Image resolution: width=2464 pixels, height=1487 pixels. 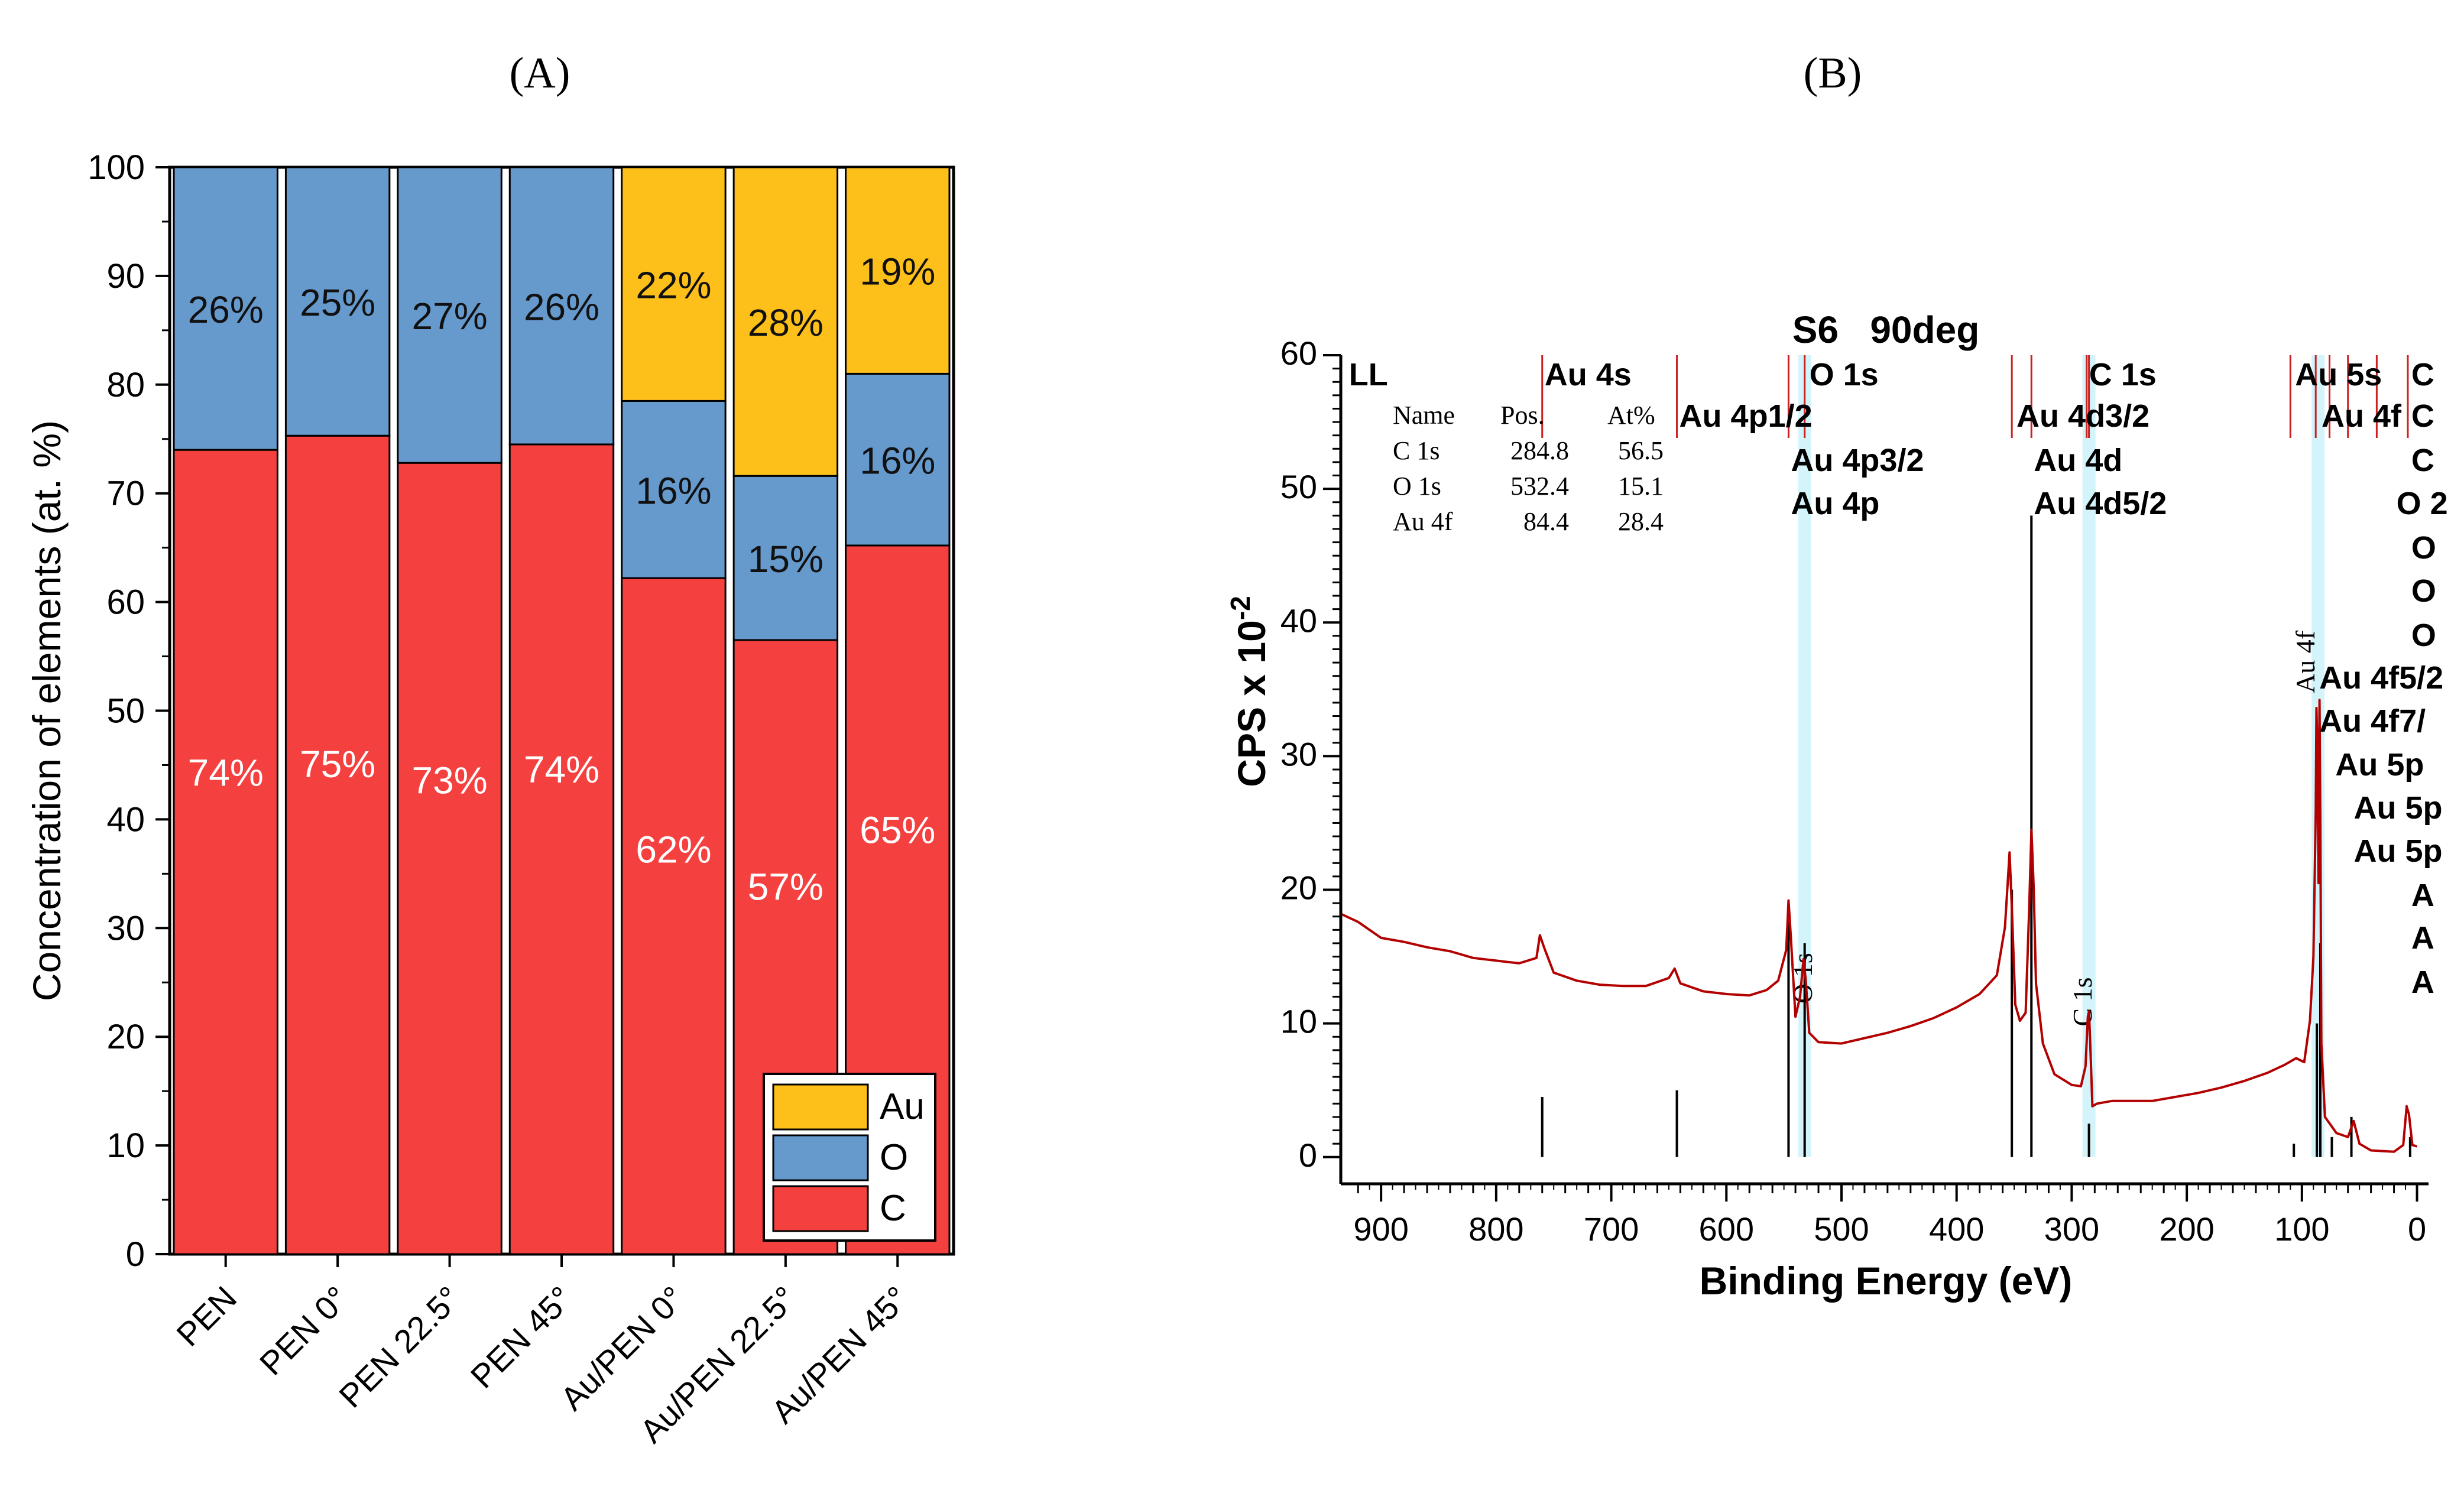 What do you see at coordinates (1833, 73) in the screenshot?
I see `panel-label-b: (B)` at bounding box center [1833, 73].